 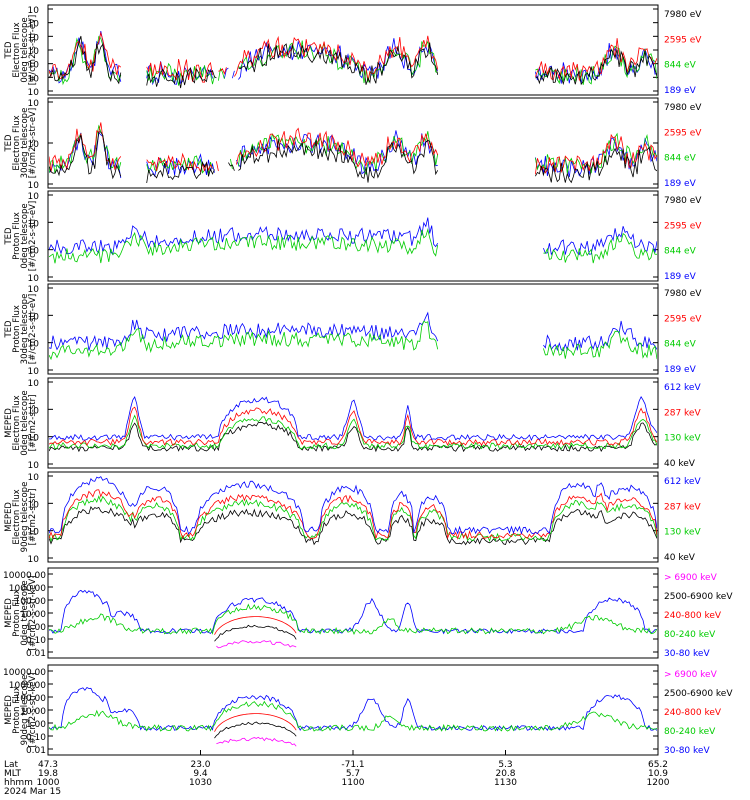 What do you see at coordinates (25, 143) in the screenshot?
I see `y-label-line: 30deg telescope` at bounding box center [25, 143].